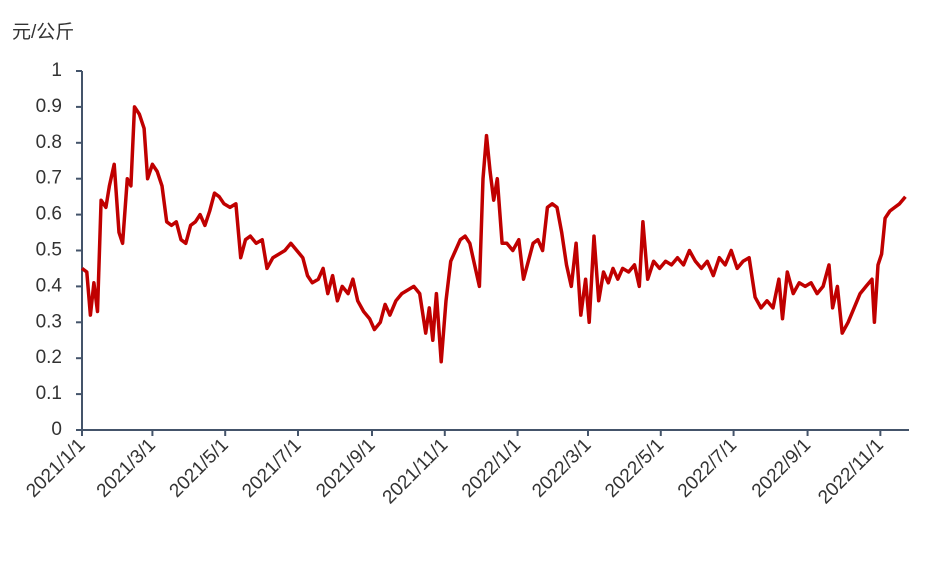  Describe the element at coordinates (634, 468) in the screenshot. I see `x-tick-label: 2022/5/1` at that location.